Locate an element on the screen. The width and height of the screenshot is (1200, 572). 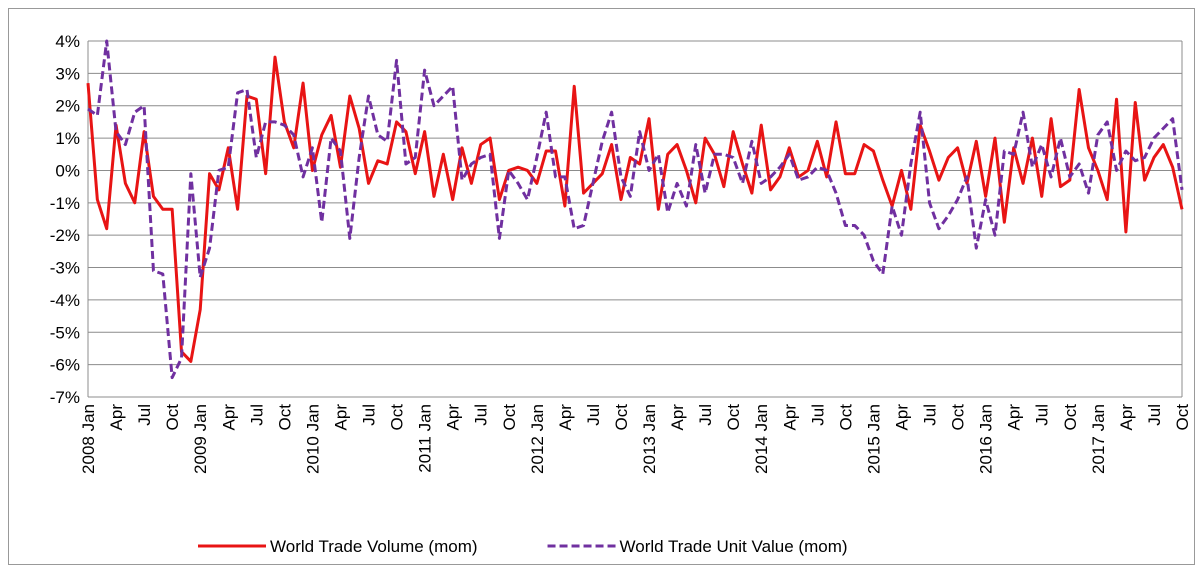
x-tick-label: 2014 Jan is located at coordinates (761, 439).